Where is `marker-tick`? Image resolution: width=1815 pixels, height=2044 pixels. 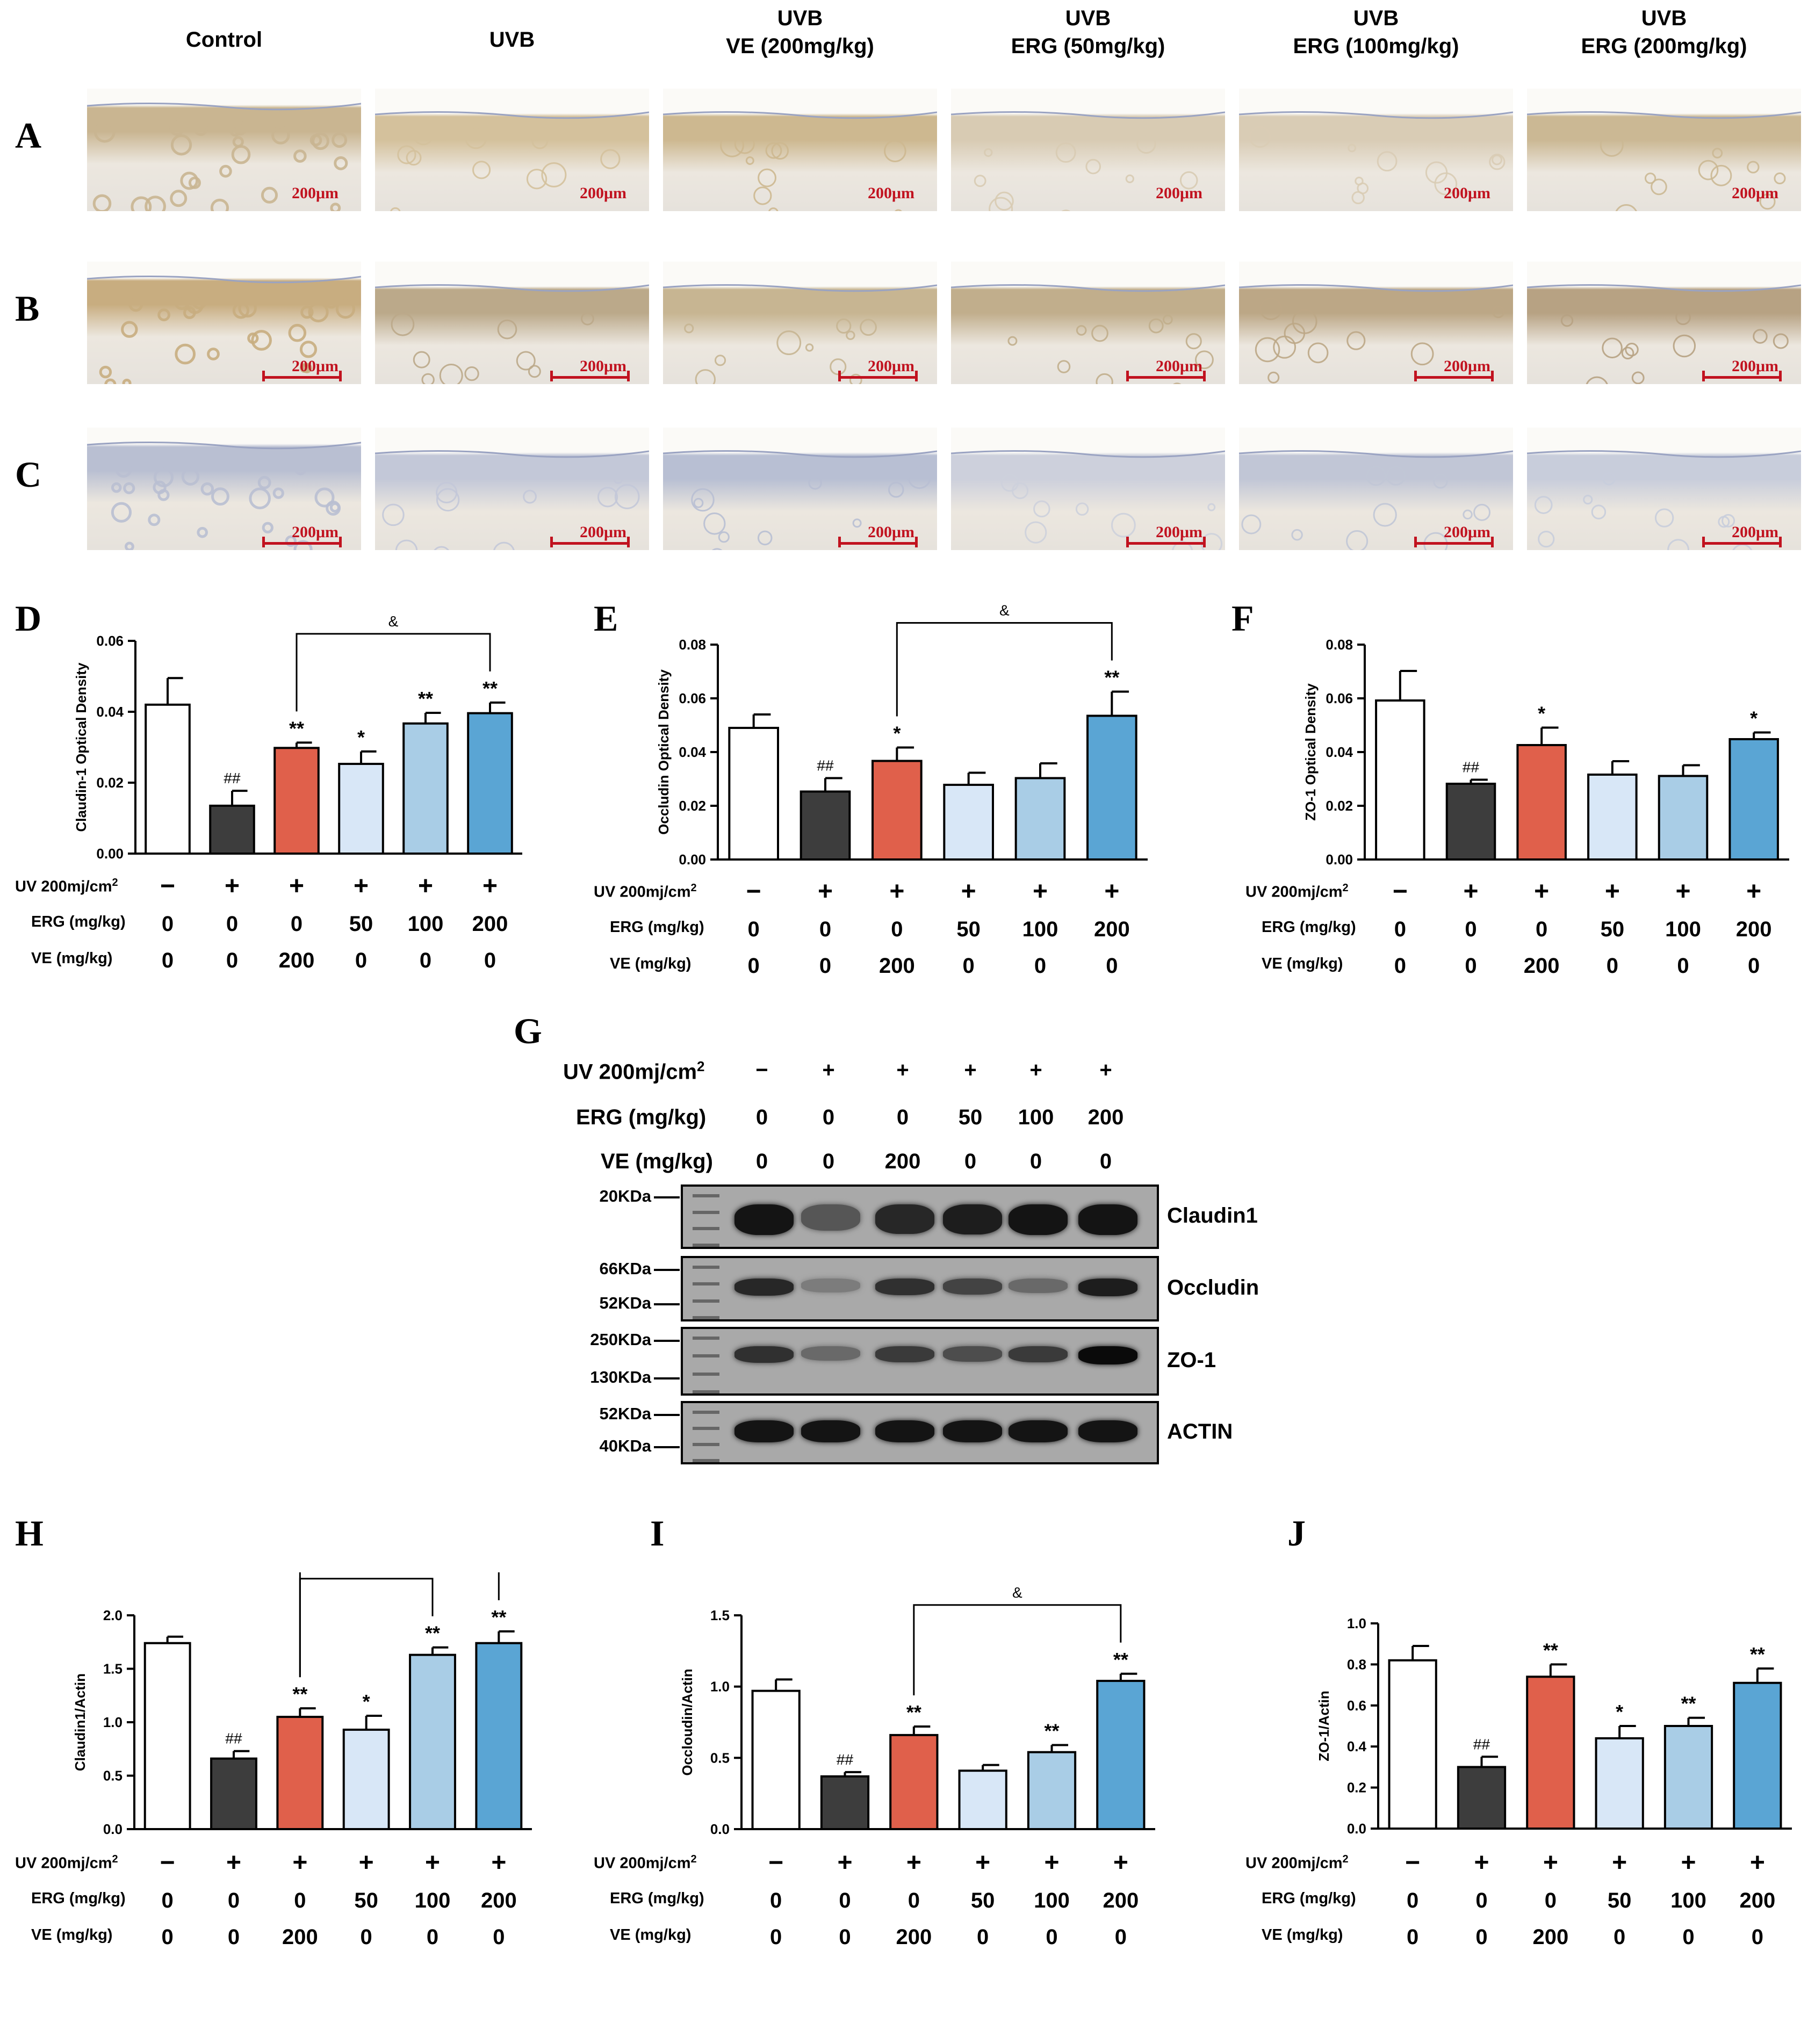 marker-tick is located at coordinates (667, 1447).